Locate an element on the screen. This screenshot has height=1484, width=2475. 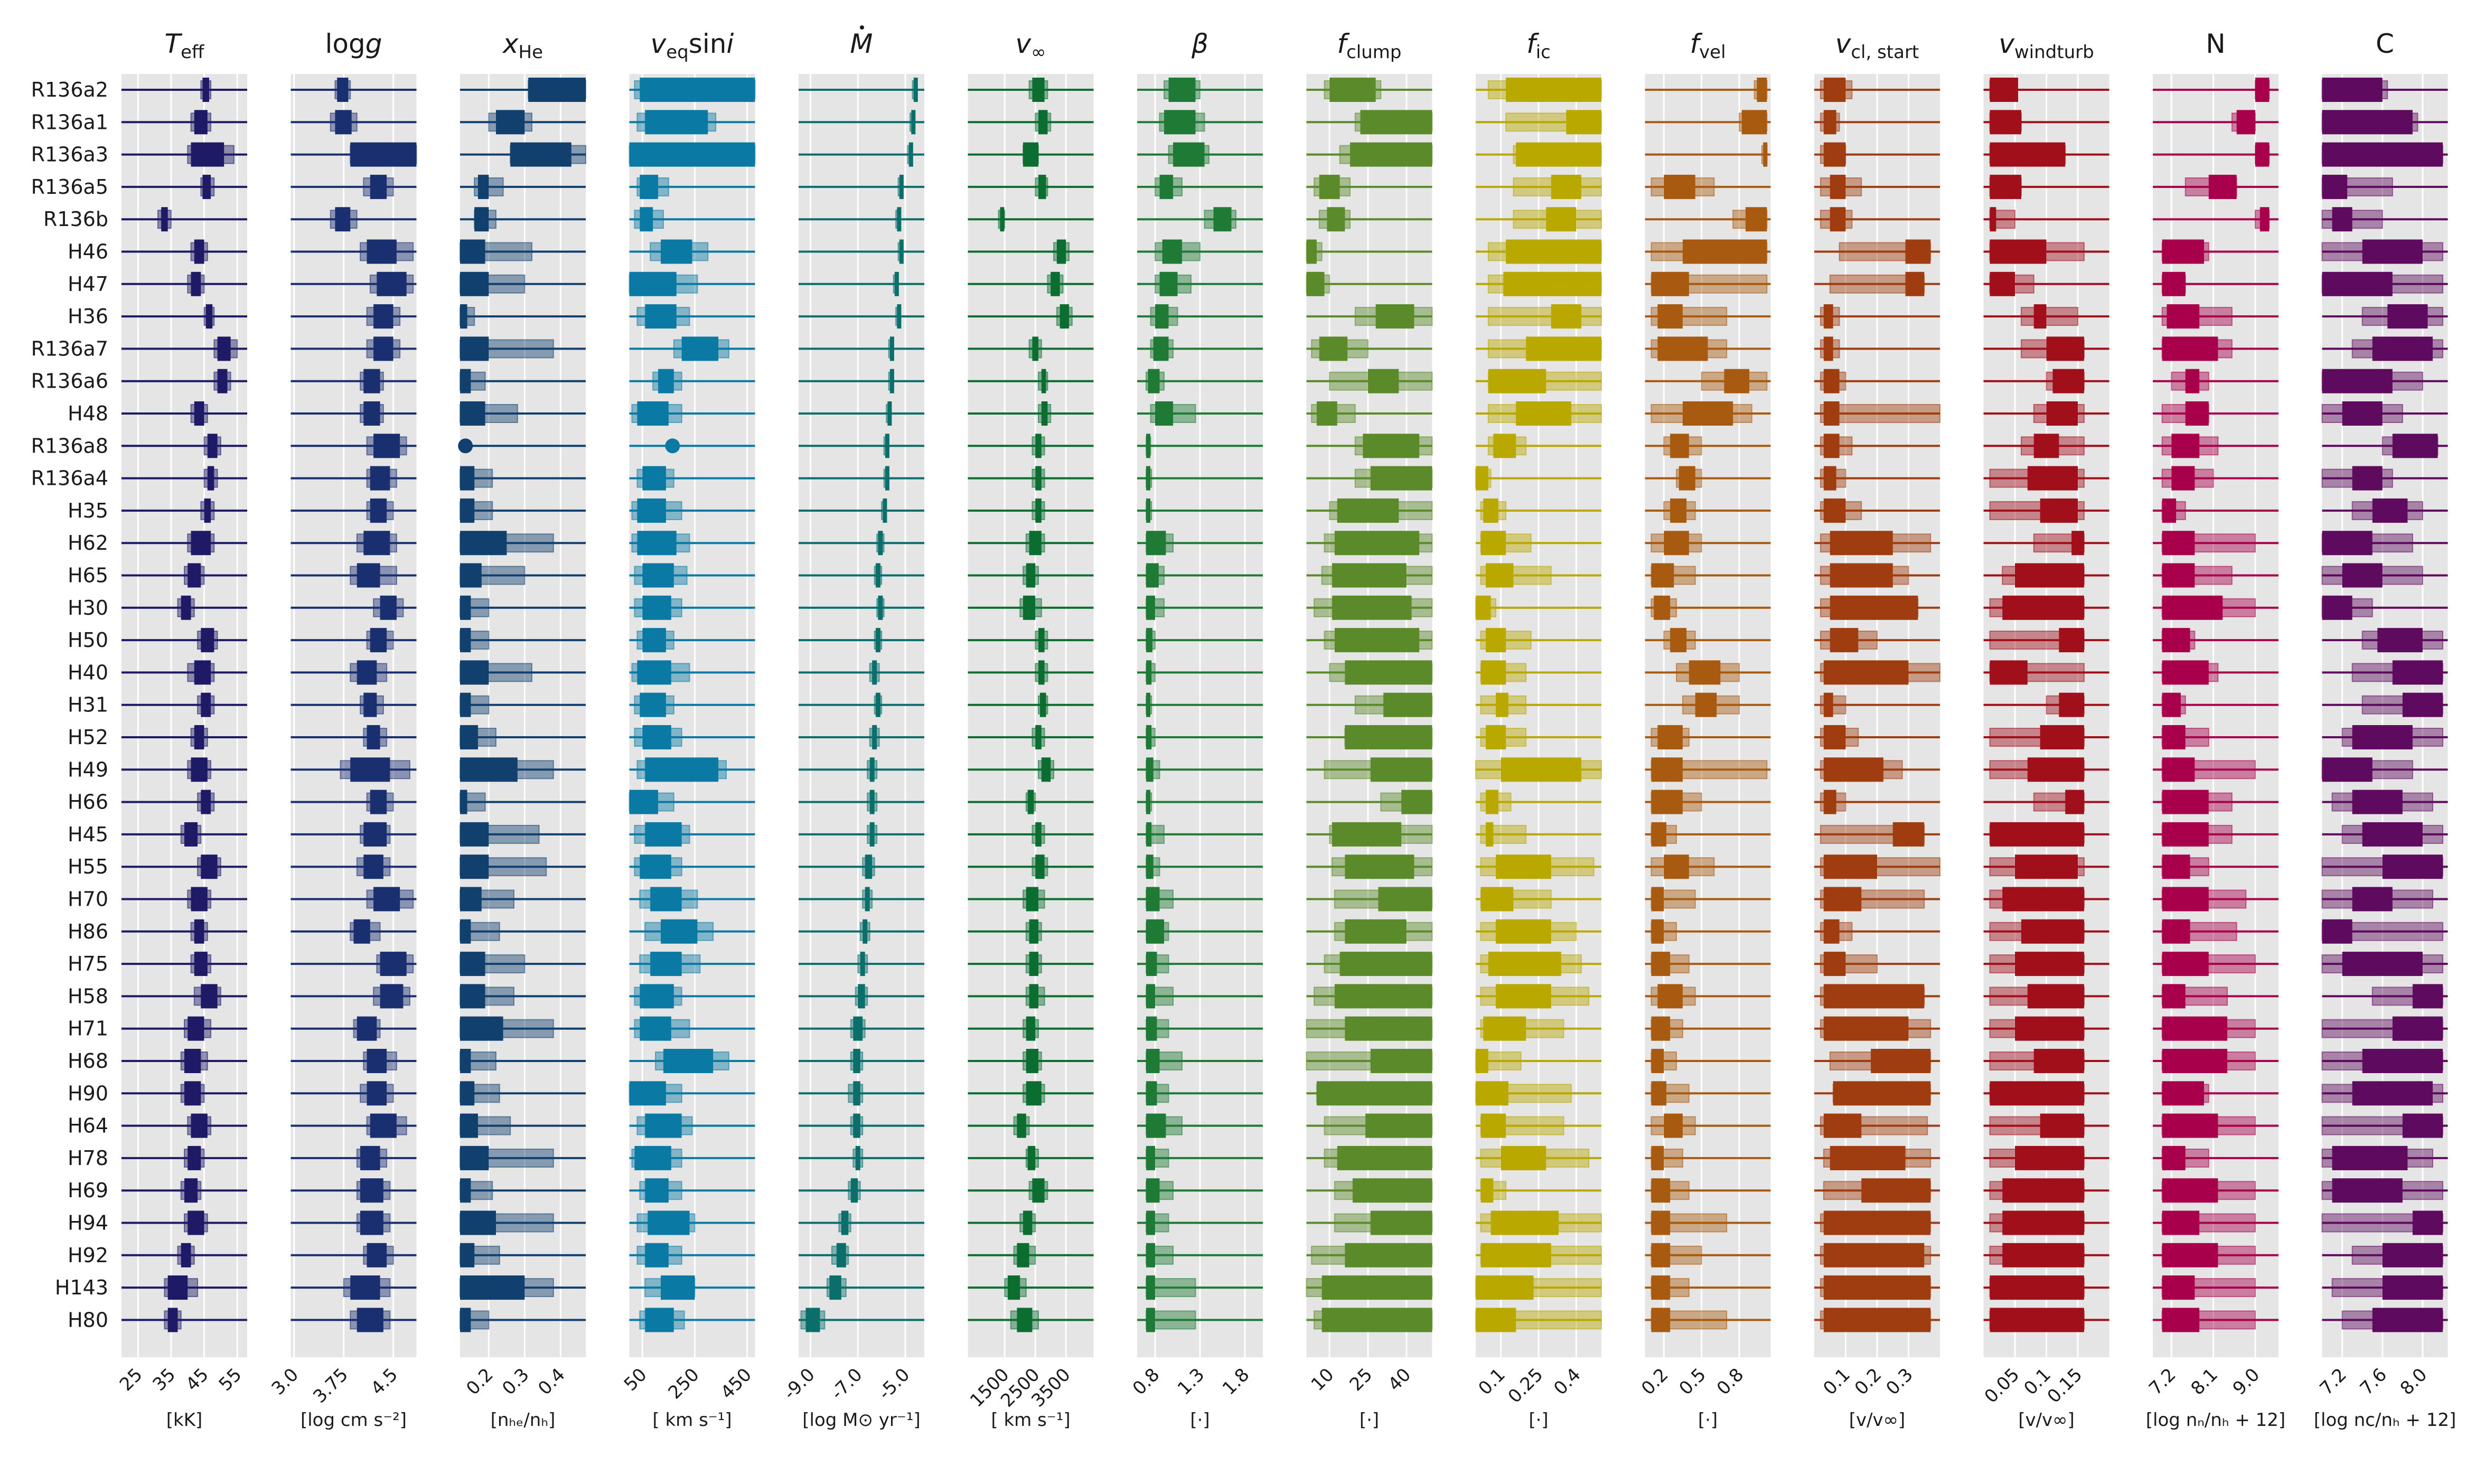
star-label-r136a6: R136a6 is located at coordinates (69, 382).